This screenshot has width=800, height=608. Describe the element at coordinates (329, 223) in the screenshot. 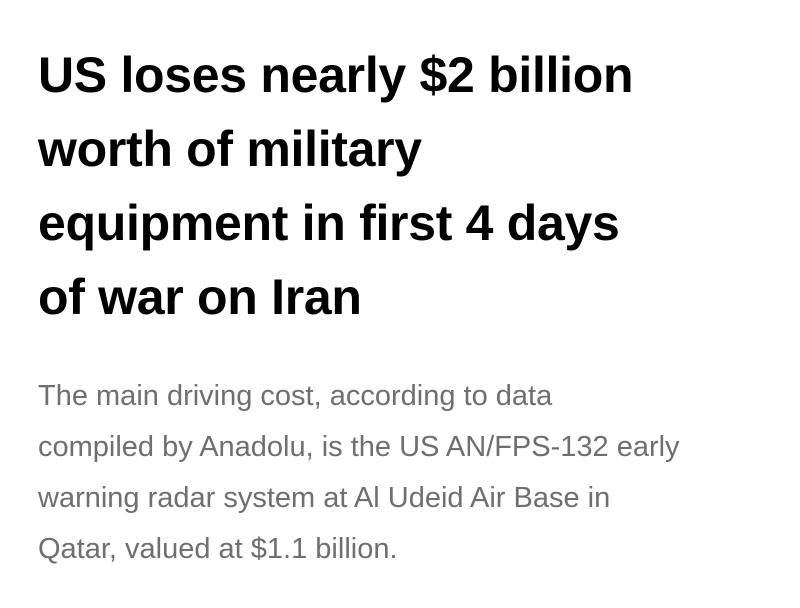

I see `headline-line: equipment in first 4 days` at that location.